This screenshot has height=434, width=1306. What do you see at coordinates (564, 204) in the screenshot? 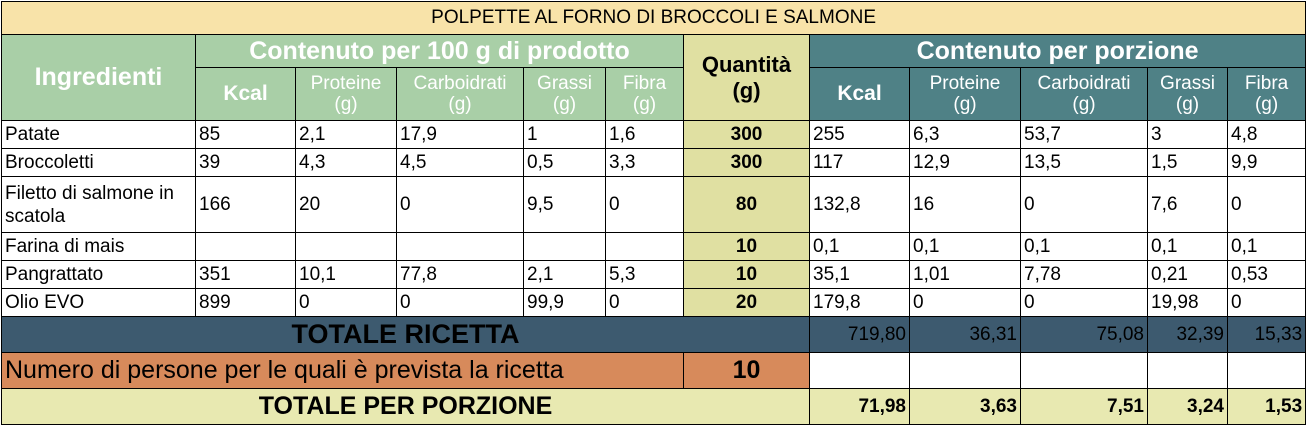
I see `cell-per100: 9,5` at bounding box center [564, 204].